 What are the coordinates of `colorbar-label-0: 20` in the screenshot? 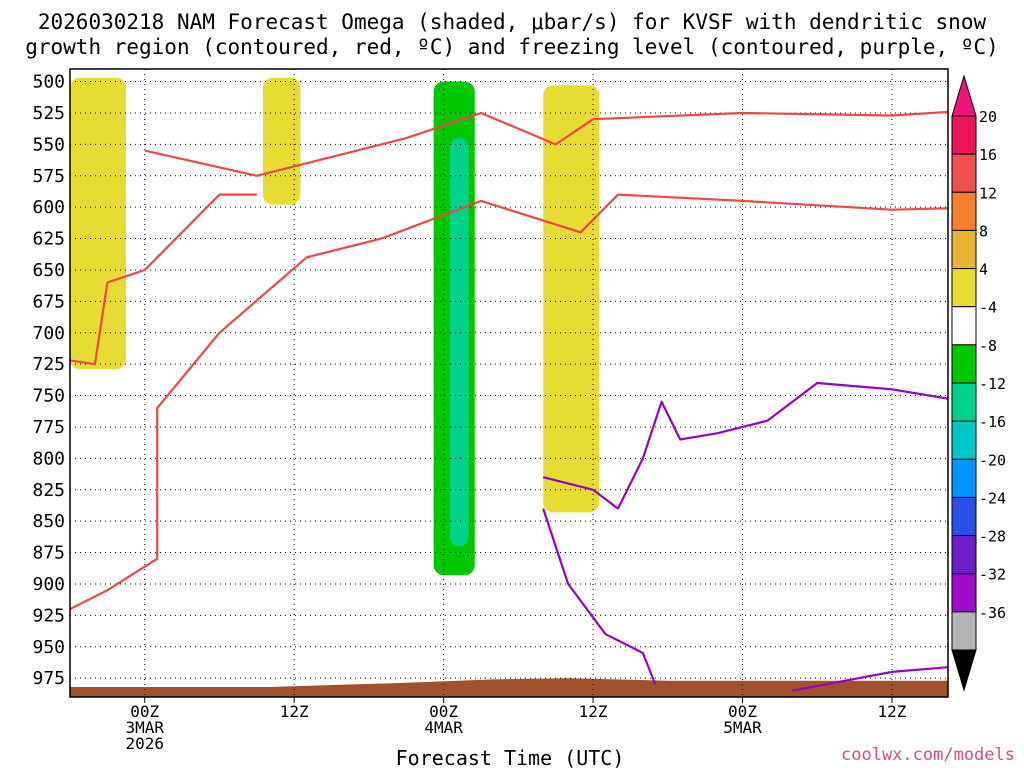 It's located at (988, 117).